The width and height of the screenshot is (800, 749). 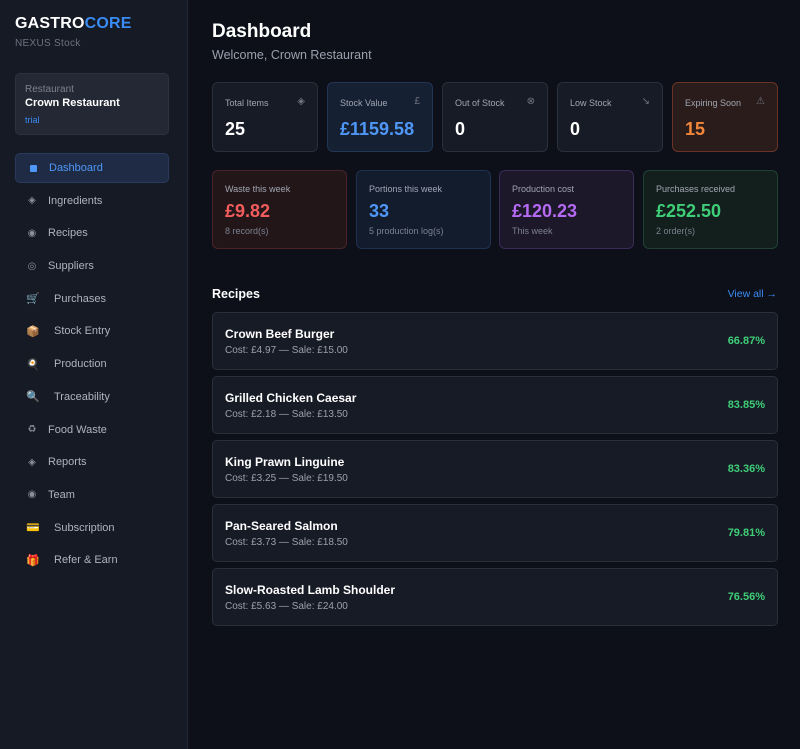 What do you see at coordinates (48, 43) in the screenshot?
I see `brand-subtitle: NEXUS Stock` at bounding box center [48, 43].